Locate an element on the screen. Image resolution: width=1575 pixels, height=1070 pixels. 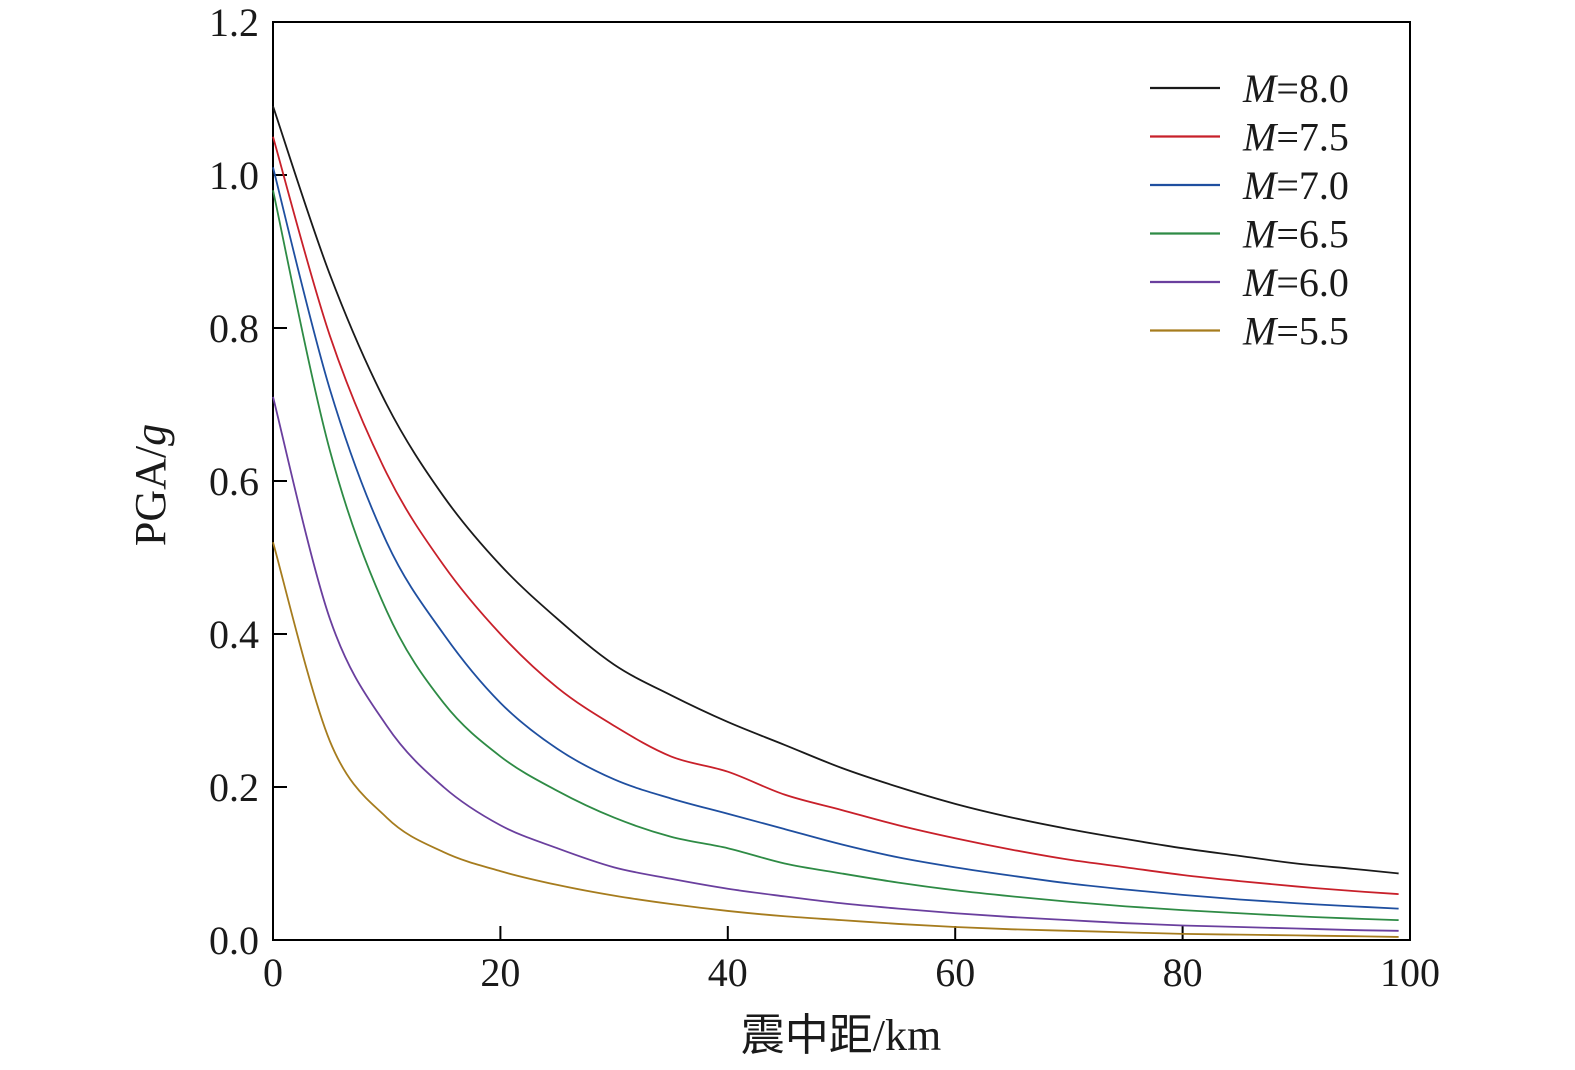
y-axis-title: PGA/g is located at coordinates (150, 485).